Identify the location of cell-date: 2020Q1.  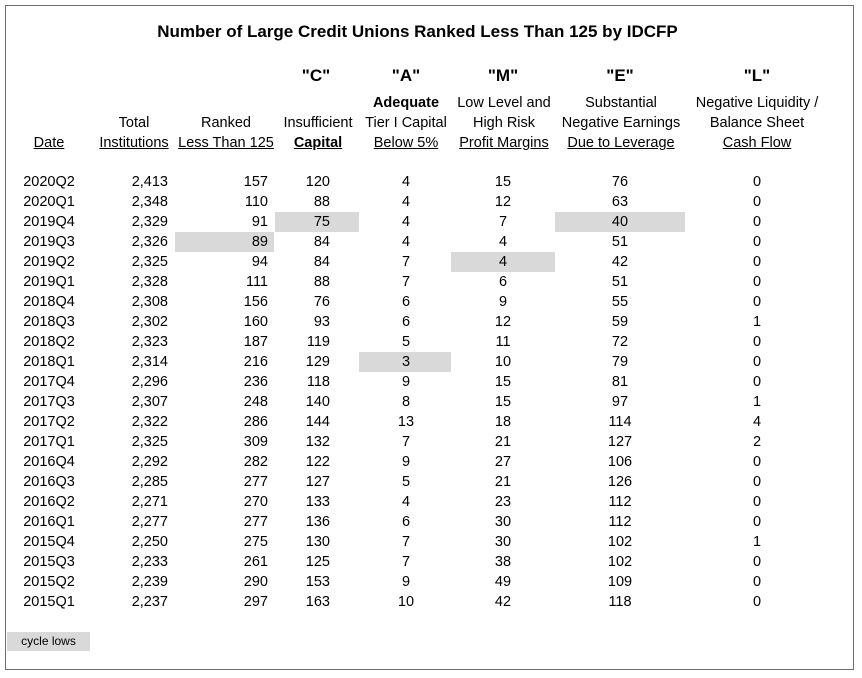
(49, 202).